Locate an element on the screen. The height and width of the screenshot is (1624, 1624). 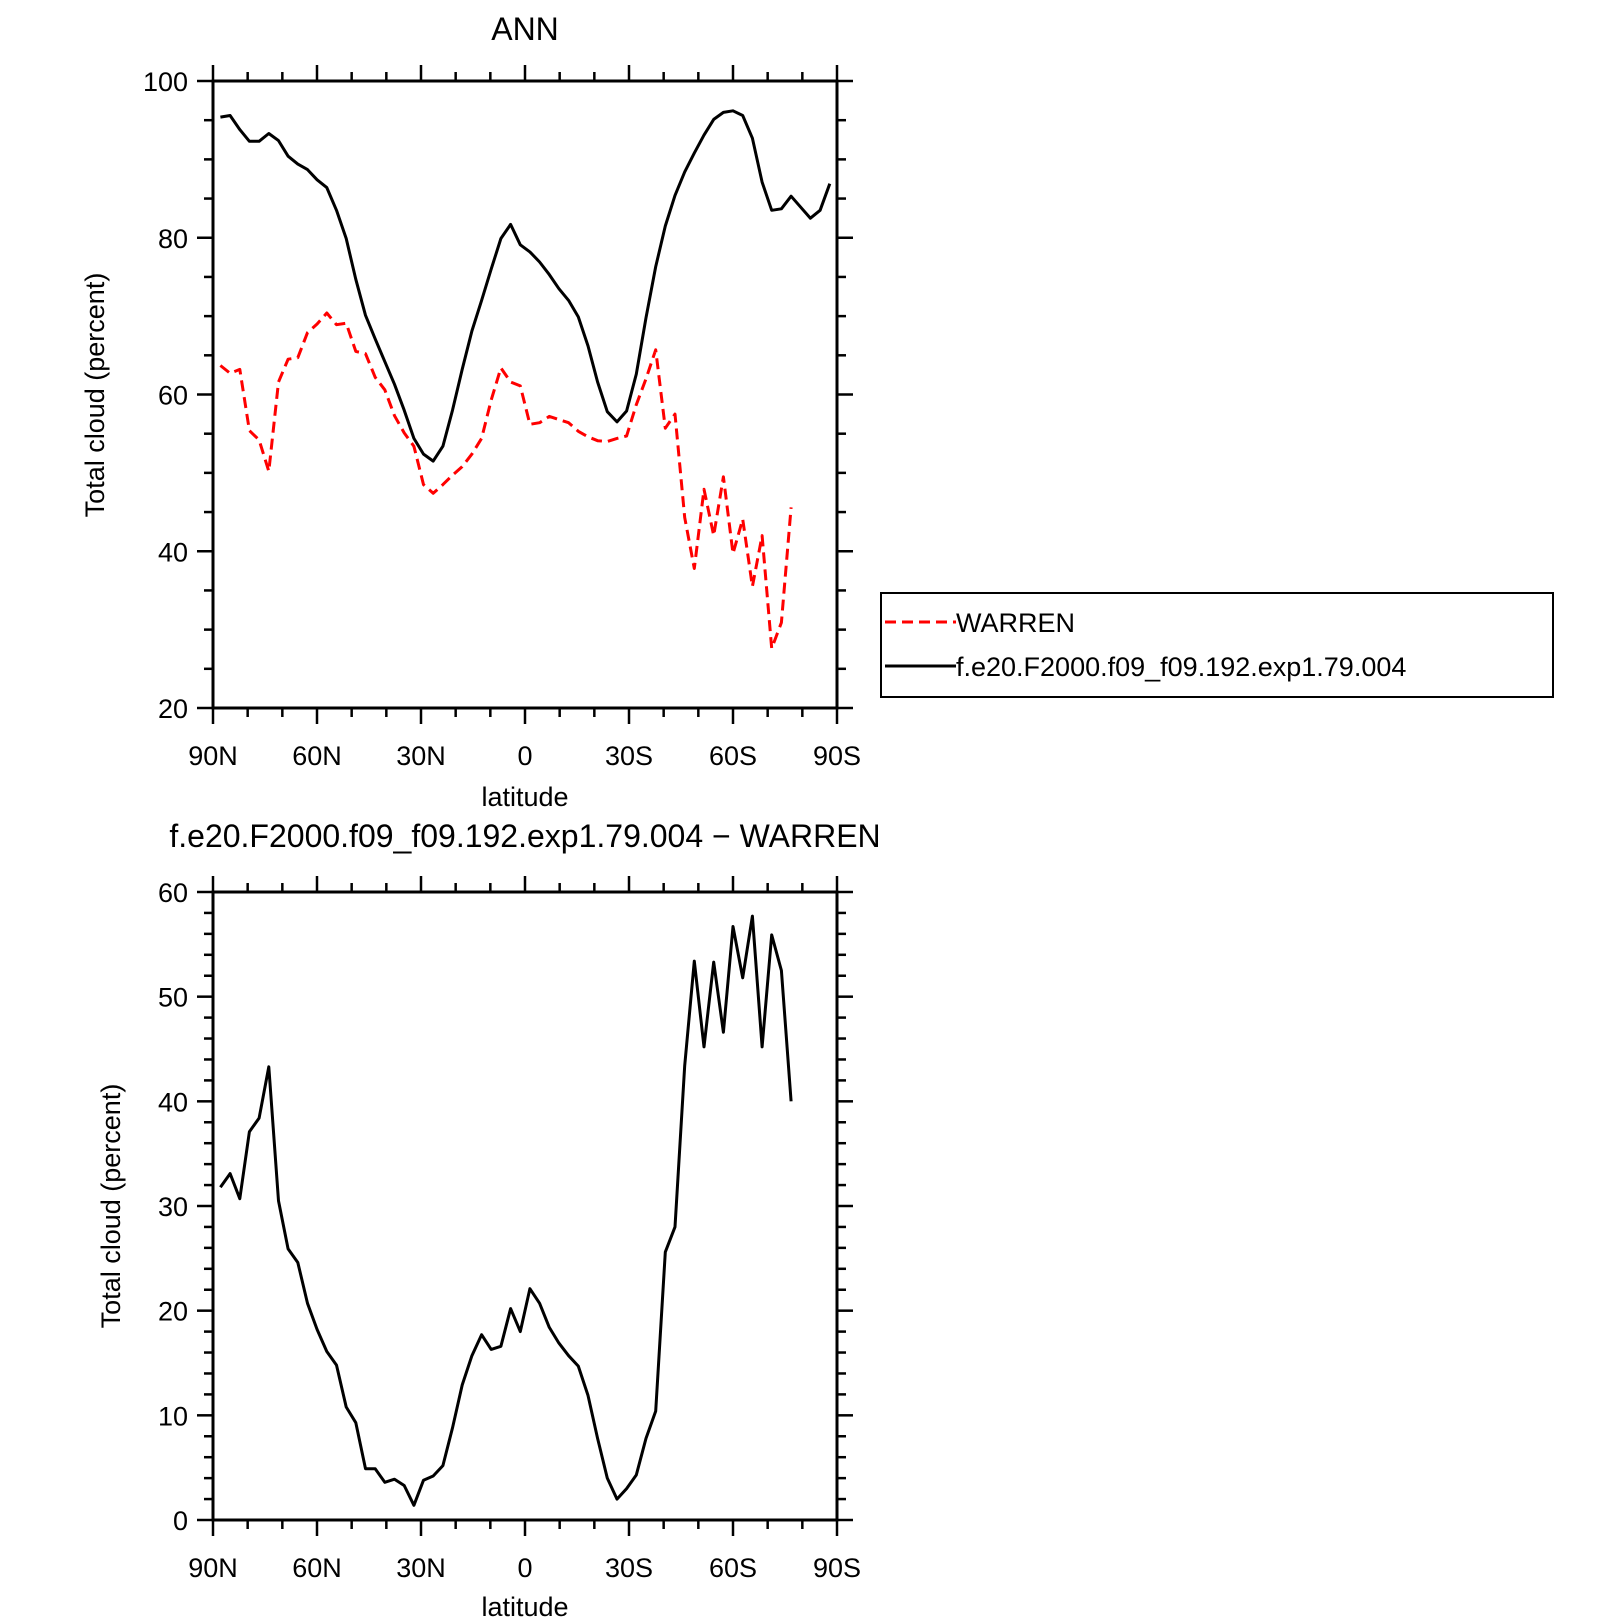
y-tick-label: 100 is located at coordinates (165, 82).